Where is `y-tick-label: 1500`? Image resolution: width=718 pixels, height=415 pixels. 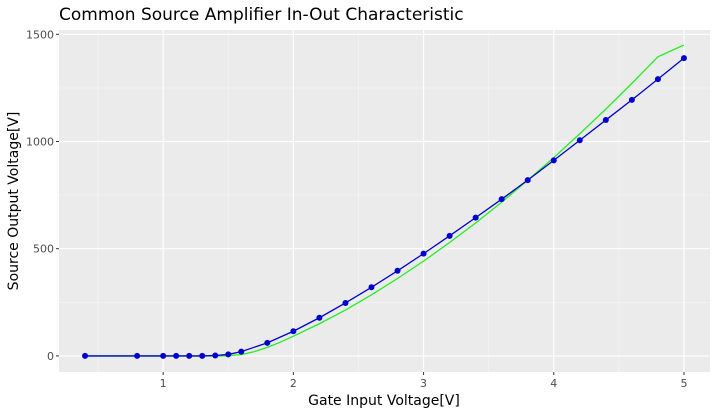 y-tick-label: 1500 is located at coordinates (40, 34).